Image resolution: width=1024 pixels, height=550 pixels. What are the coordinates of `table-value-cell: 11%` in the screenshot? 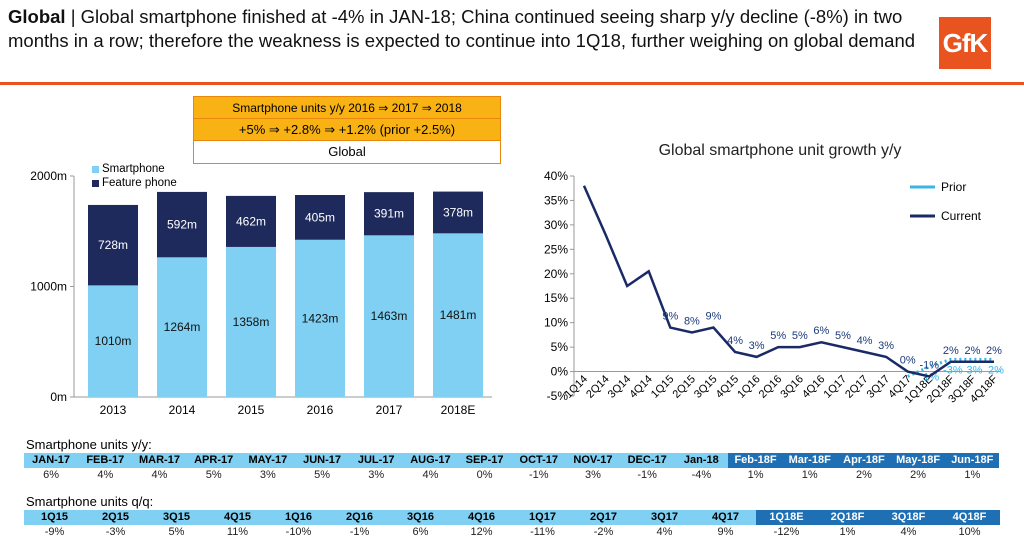 It's located at (237, 532).